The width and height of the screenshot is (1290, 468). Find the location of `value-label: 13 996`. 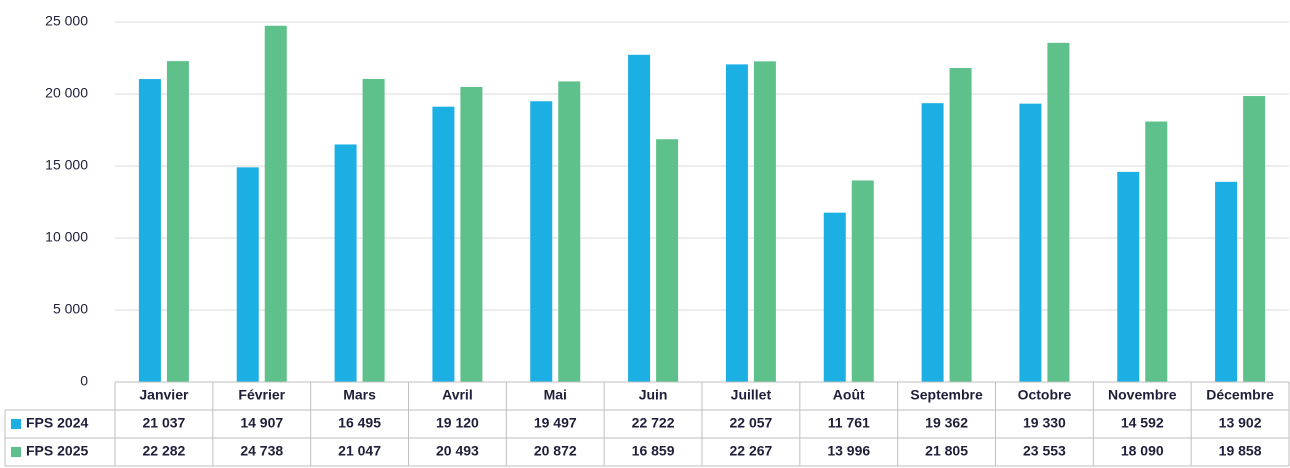

value-label: 13 996 is located at coordinates (848, 451).